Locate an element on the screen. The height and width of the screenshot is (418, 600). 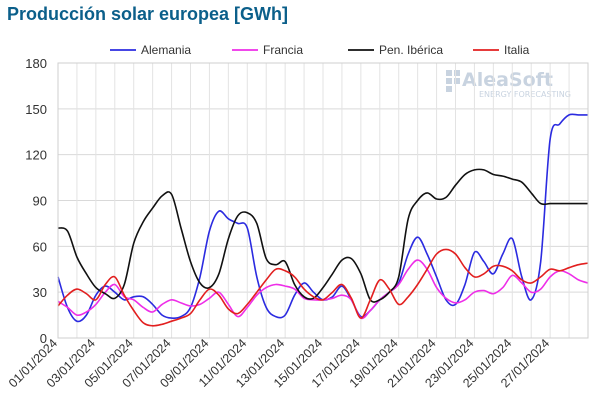
chart-title: Producción solar europea [GWh] is located at coordinates (148, 14).